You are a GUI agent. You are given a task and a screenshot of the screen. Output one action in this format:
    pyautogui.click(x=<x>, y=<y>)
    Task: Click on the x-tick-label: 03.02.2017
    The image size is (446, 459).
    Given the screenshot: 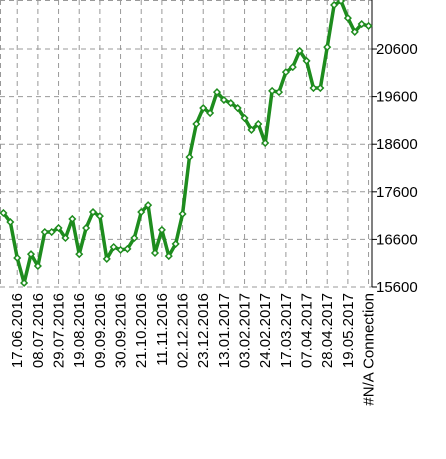 What is the action you would take?
    pyautogui.click(x=245, y=330)
    